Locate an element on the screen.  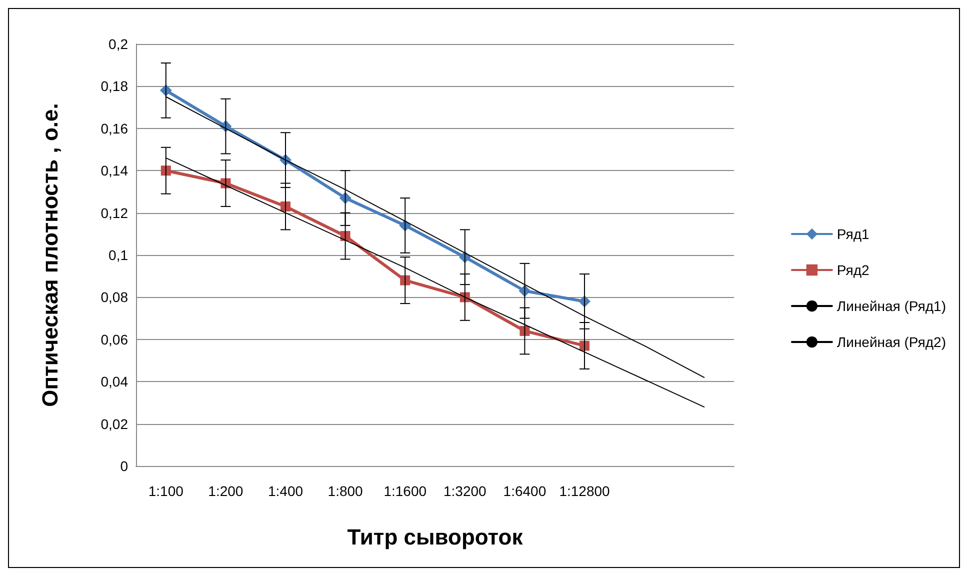
x-tick-label: 1:800 is located at coordinates (346, 491).